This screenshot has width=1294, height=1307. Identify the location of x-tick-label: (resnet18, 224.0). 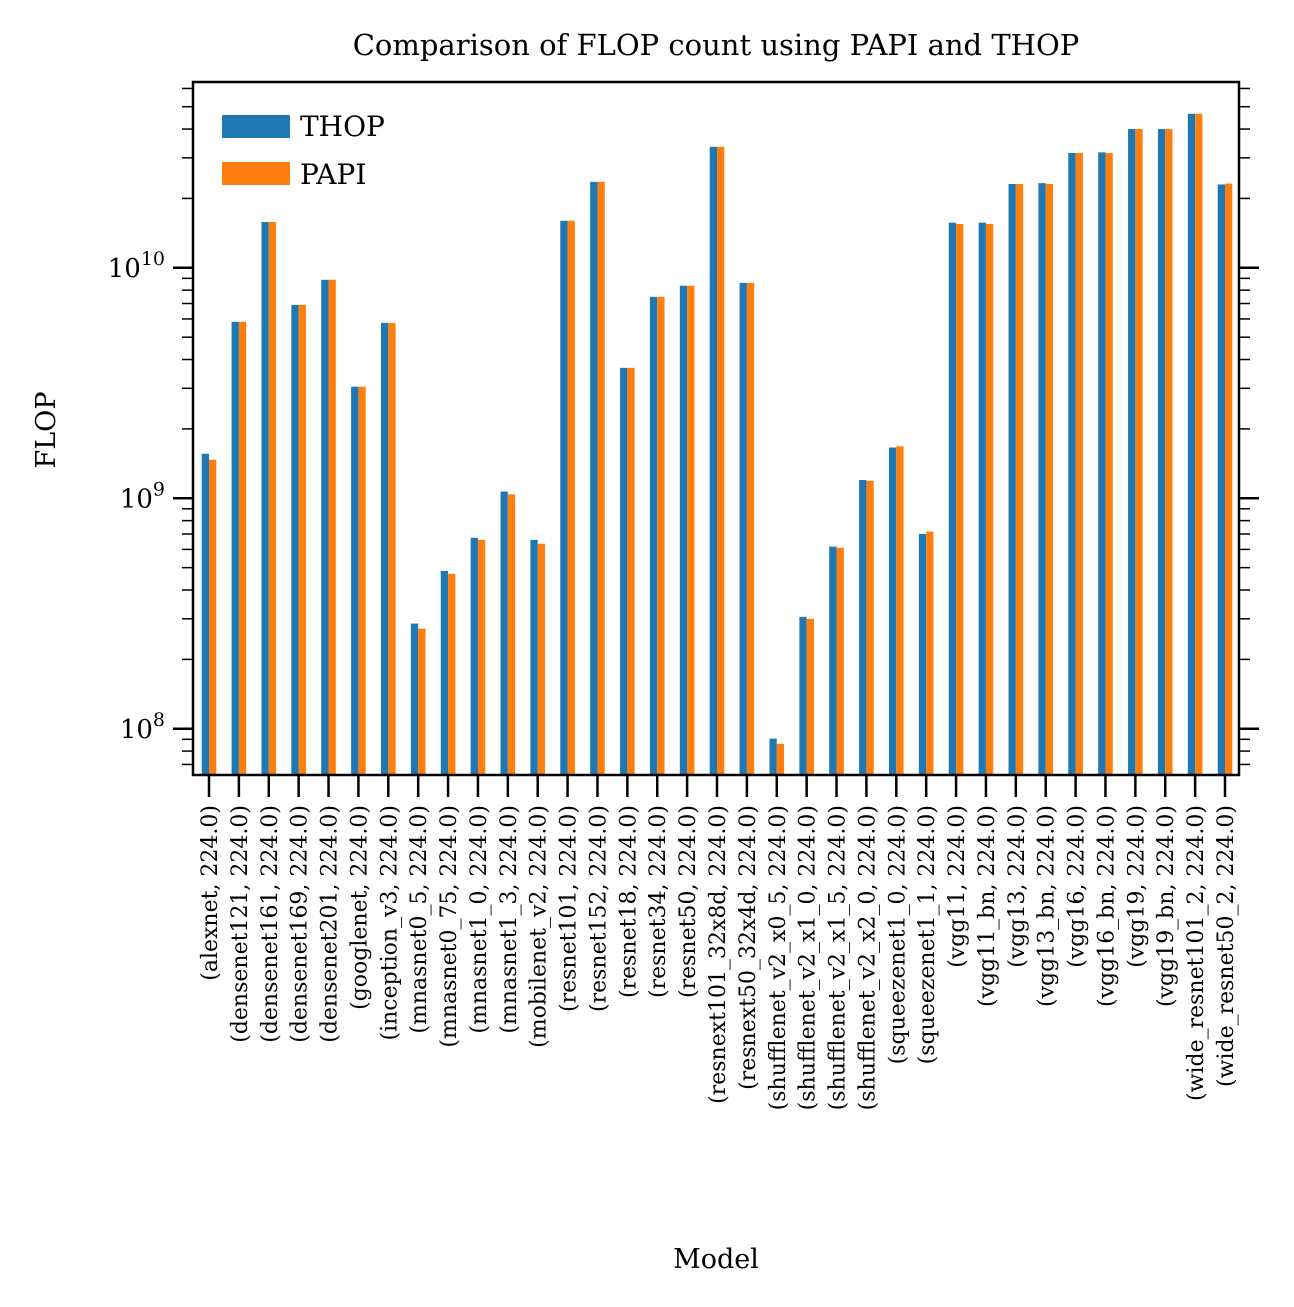
(628, 901).